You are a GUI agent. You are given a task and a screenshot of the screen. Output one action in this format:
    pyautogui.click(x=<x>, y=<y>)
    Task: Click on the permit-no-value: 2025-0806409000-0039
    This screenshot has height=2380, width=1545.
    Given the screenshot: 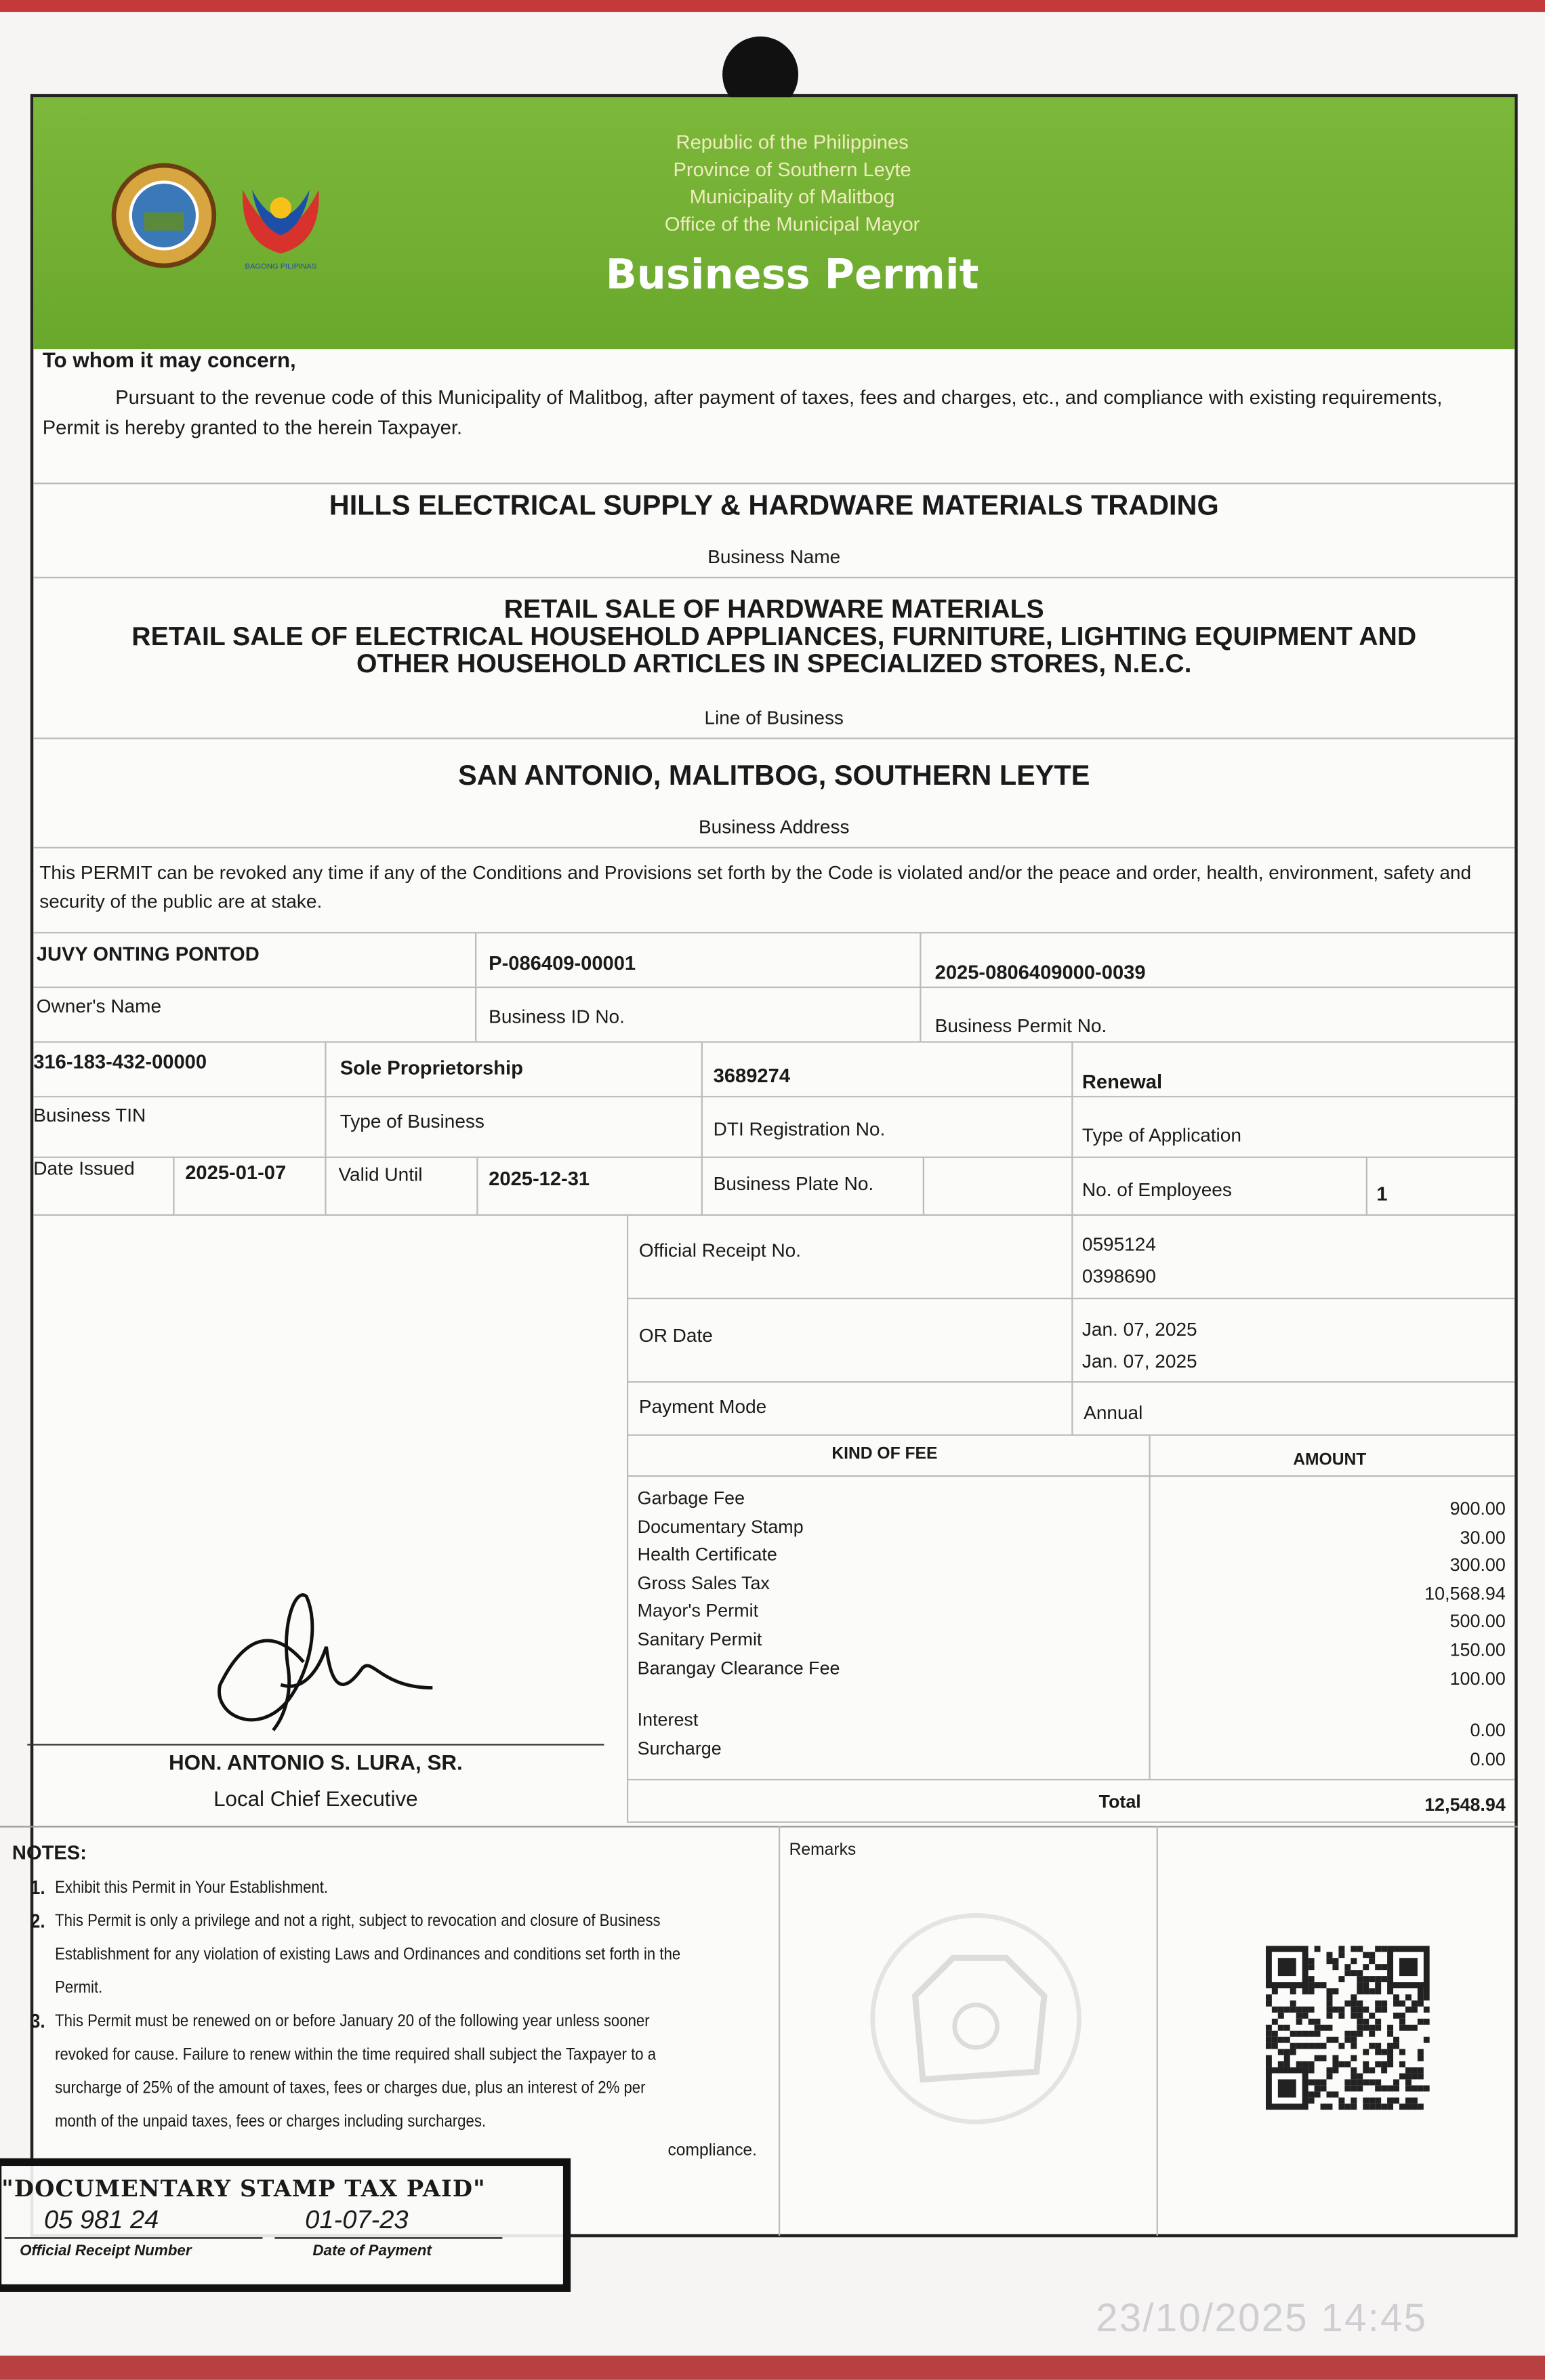 What is the action you would take?
    pyautogui.click(x=1040, y=972)
    